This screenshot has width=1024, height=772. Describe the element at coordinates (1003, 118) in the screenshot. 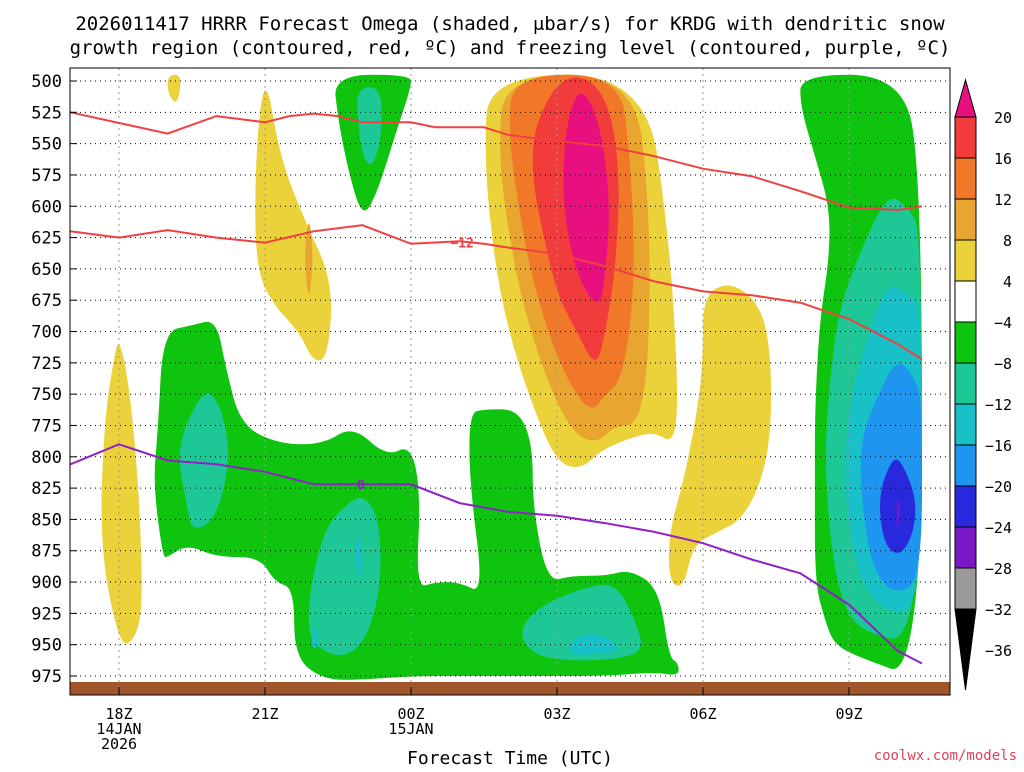

I see `colorbar-label: 20` at that location.